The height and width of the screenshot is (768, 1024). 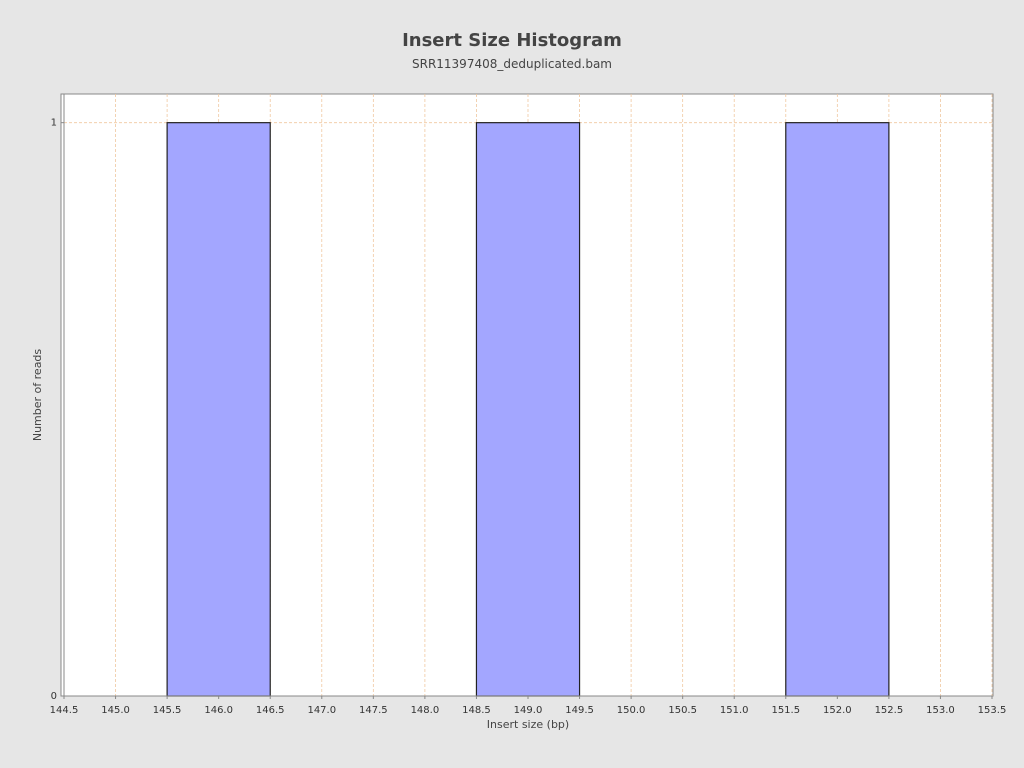 I want to click on chart-title: Insert Size Histogram, so click(x=512, y=40).